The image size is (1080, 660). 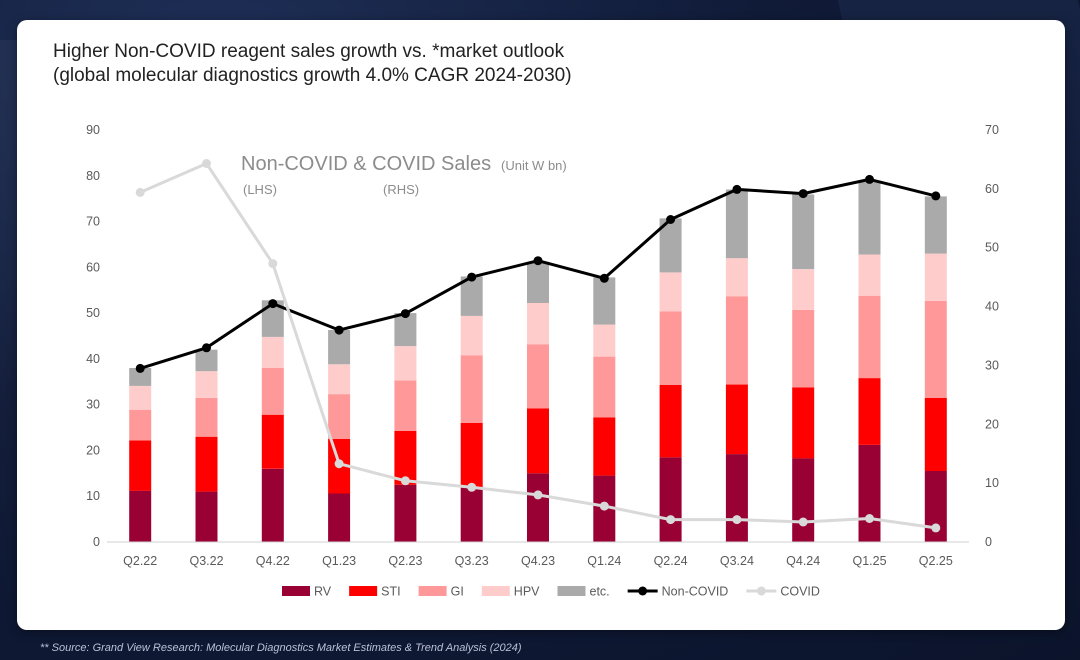 What do you see at coordinates (803, 561) in the screenshot?
I see `x-tick-label: Q4.24` at bounding box center [803, 561].